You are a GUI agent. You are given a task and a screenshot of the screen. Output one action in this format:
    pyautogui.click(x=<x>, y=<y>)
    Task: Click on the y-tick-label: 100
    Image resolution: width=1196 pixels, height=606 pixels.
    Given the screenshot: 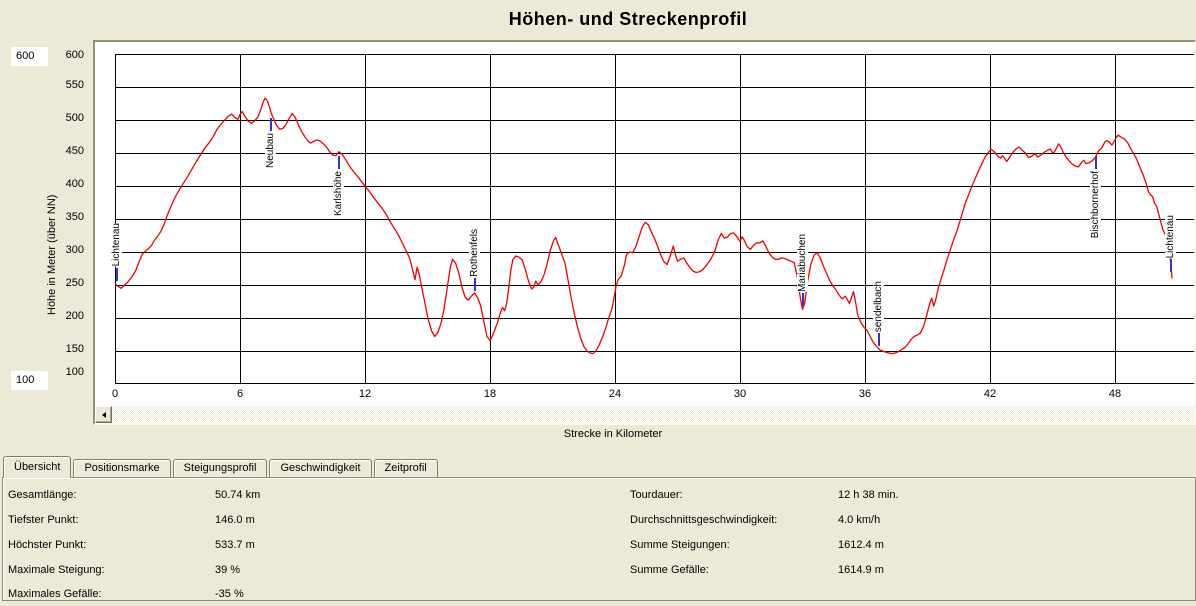 What is the action you would take?
    pyautogui.click(x=74, y=372)
    